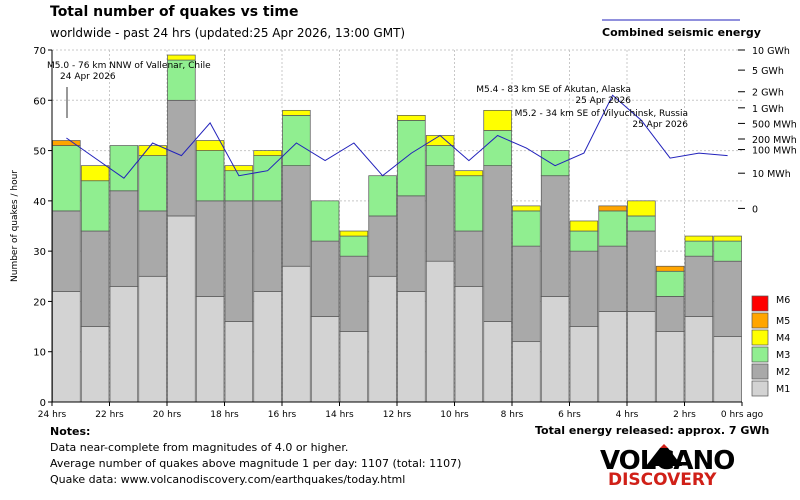  Describe the element at coordinates (660, 468) in the screenshot. I see `volcano-discovery-logo: VOLCANO DISCOVERY` at that location.